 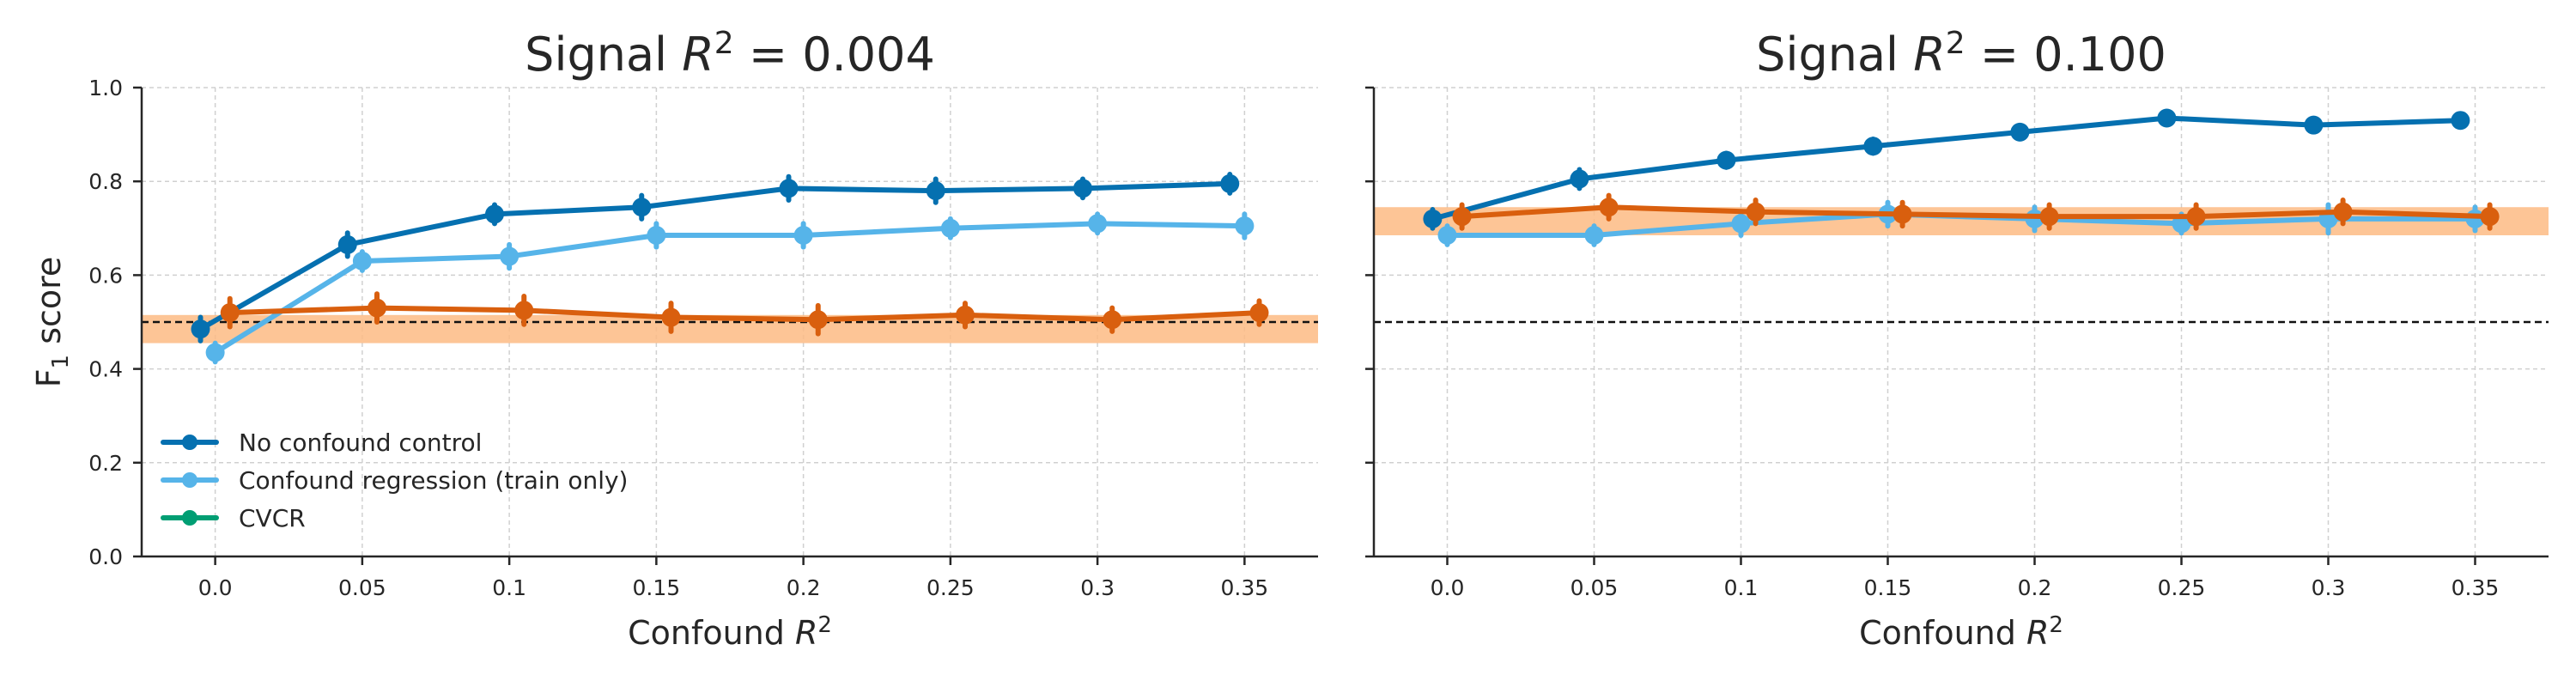 I want to click on y-tick-label: 0.0, so click(x=106, y=556).